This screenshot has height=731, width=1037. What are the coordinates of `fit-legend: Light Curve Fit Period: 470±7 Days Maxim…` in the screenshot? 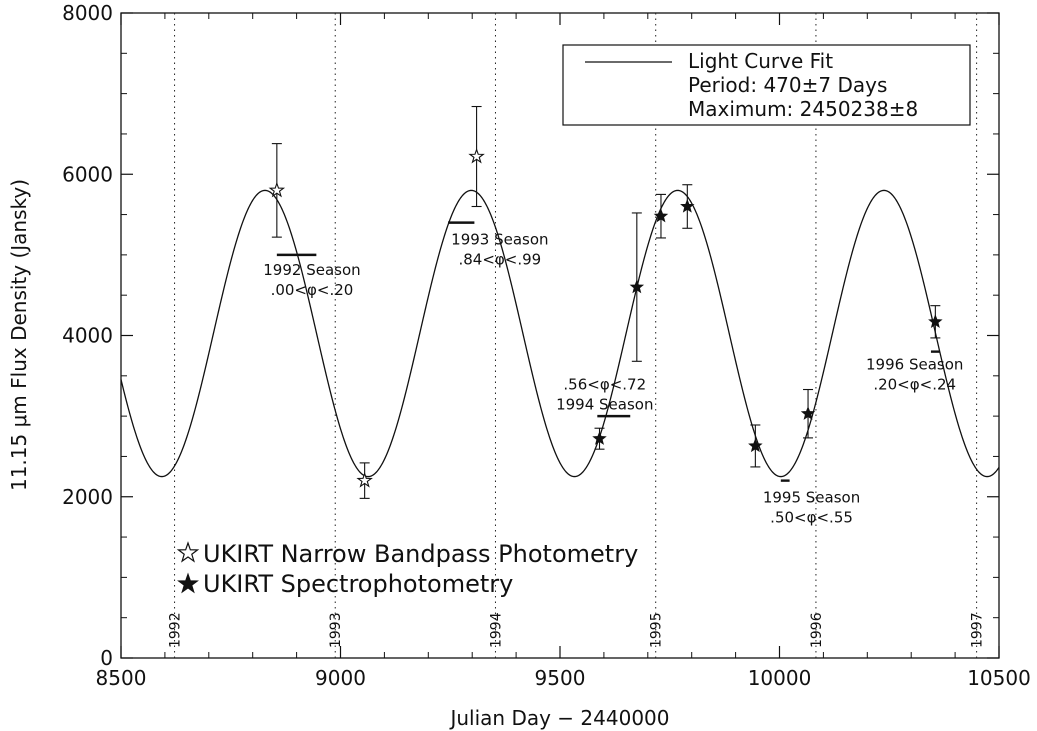 It's located at (766, 85).